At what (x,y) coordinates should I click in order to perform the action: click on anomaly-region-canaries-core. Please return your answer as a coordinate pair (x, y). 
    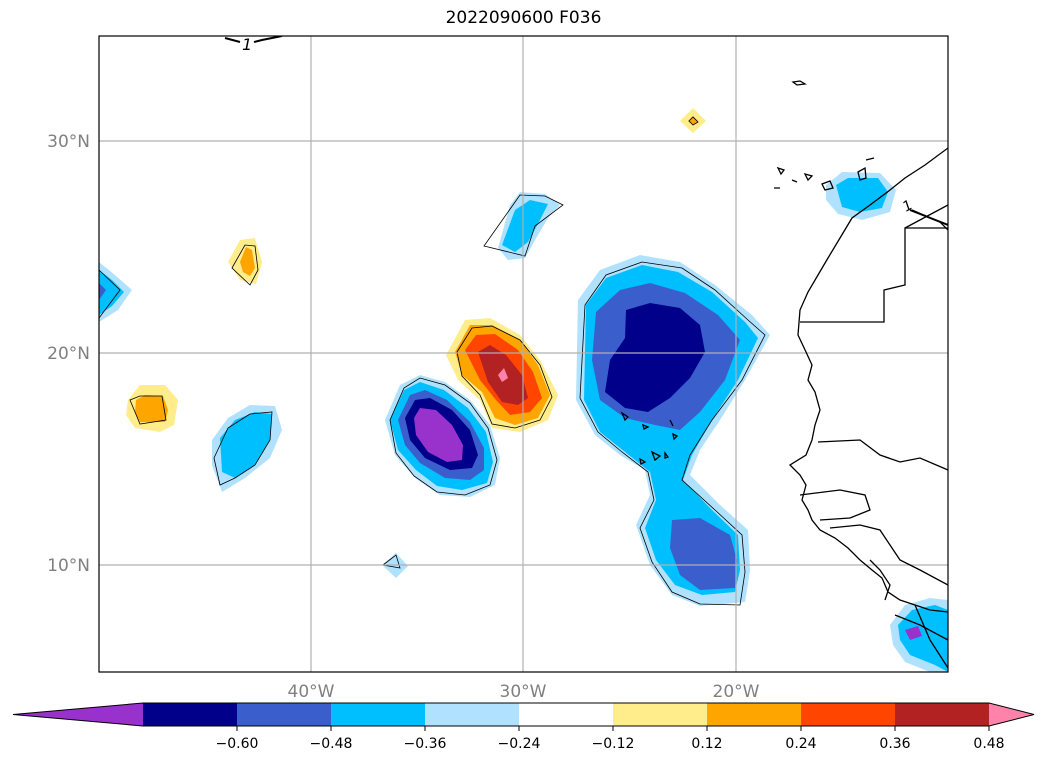
    Looking at the image, I should click on (862, 195).